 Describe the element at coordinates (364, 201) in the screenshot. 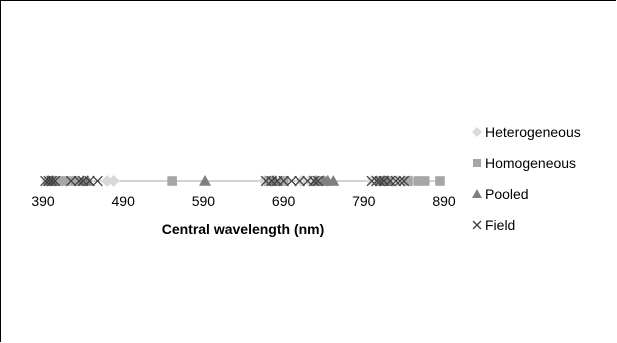

I see `x-tick-label: 790` at that location.